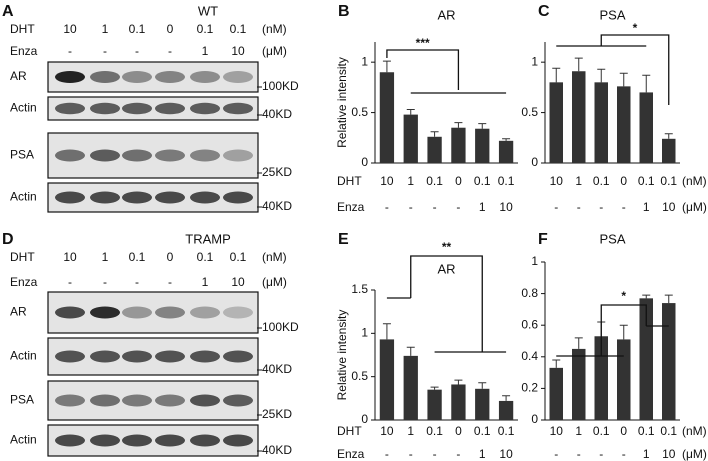 This screenshot has height=461, width=708. Describe the element at coordinates (359, 112) in the screenshot. I see `y-tick-label: 0.5` at that location.